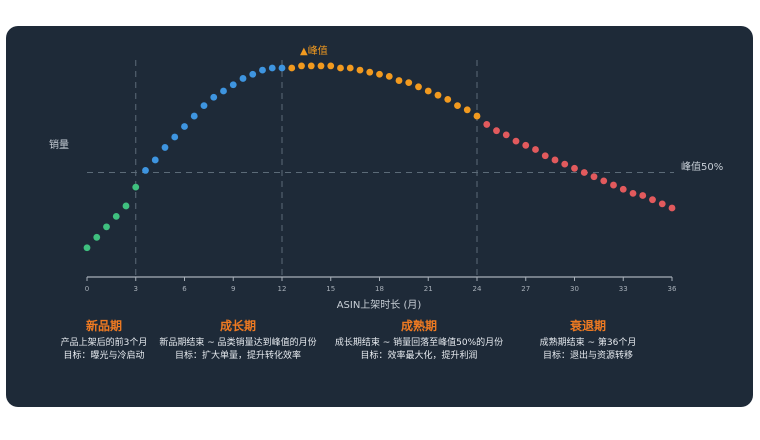 This screenshot has height=440, width=760. I want to click on x-tick-label: 15, so click(330, 289).